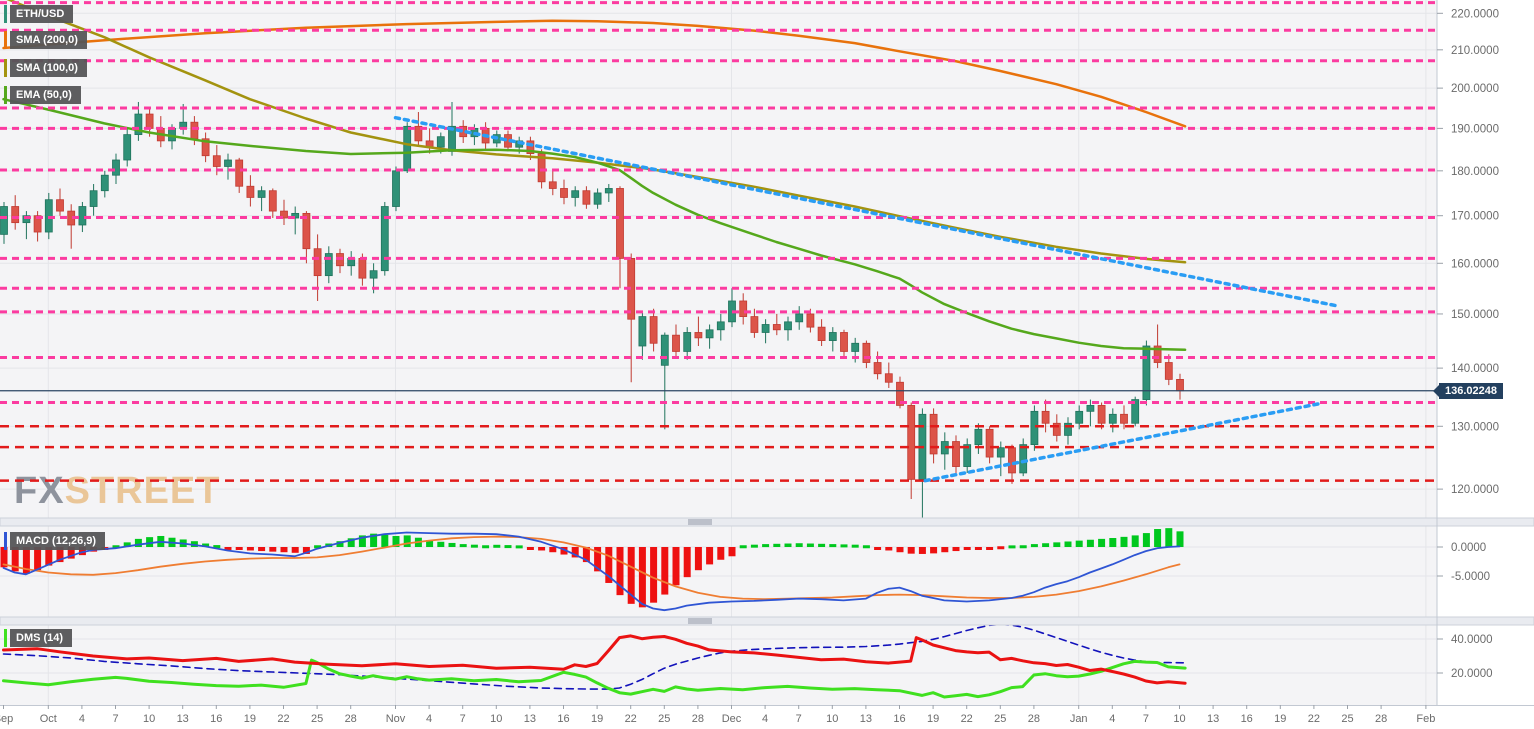  Describe the element at coordinates (55, 541) in the screenshot. I see `indicator-badge-macd: MACD (12,26,9)` at that location.